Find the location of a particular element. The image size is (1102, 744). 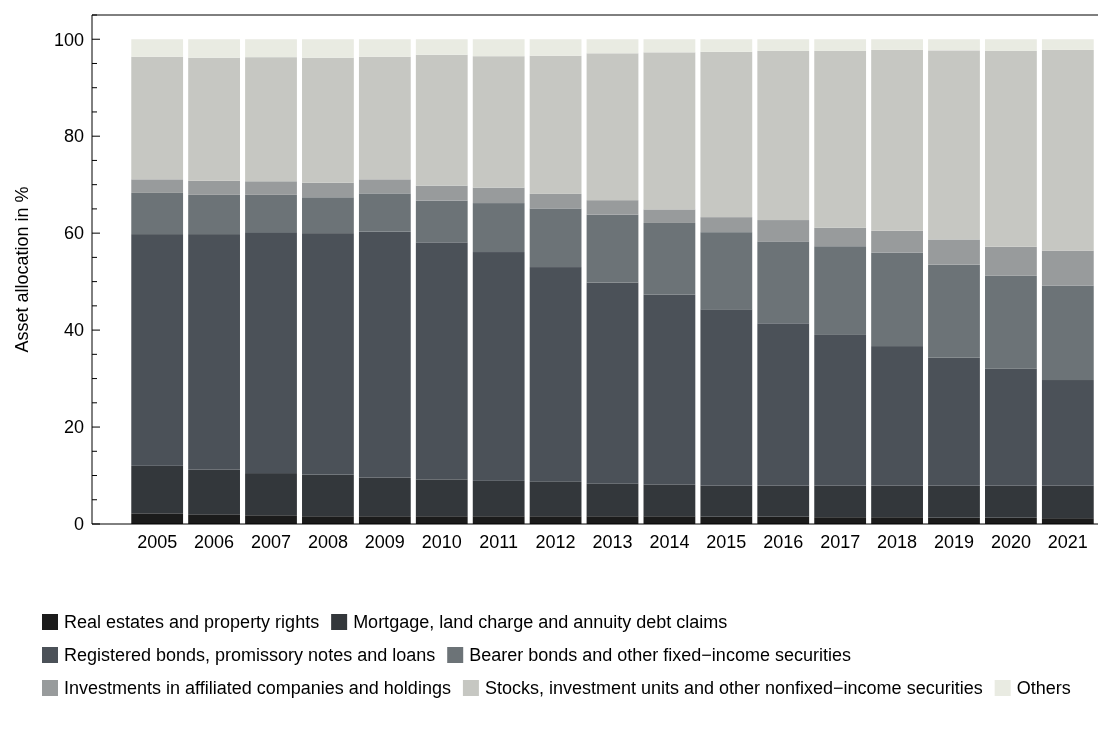

x-tick-label: 2005 is located at coordinates (157, 542).